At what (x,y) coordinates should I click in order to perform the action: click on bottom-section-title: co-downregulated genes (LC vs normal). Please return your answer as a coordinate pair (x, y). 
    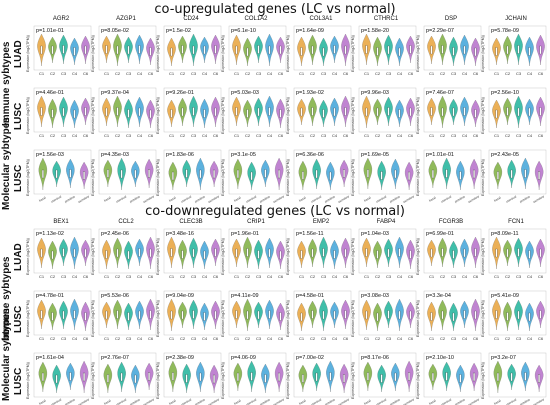
    Looking at the image, I should click on (275, 211).